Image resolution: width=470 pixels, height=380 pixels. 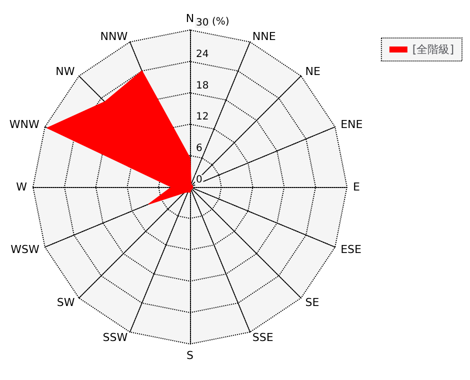 What do you see at coordinates (199, 180) in the screenshot?
I see `y-tick-label: 0` at bounding box center [199, 180].